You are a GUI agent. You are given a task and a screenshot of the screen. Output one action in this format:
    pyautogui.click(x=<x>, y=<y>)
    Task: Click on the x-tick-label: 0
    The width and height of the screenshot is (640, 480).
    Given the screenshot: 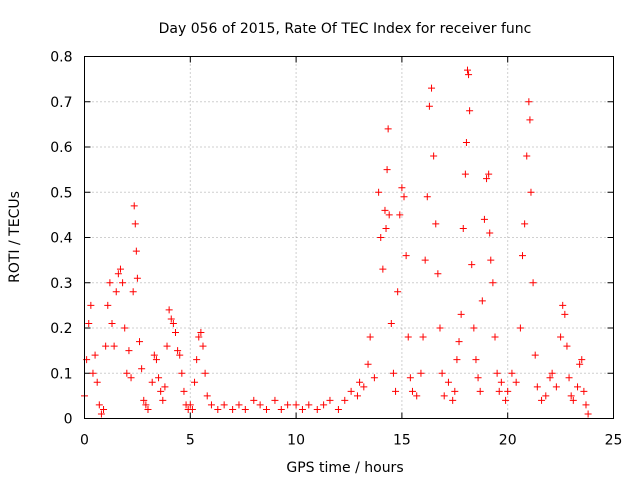 What is the action you would take?
    pyautogui.click(x=84, y=441)
    